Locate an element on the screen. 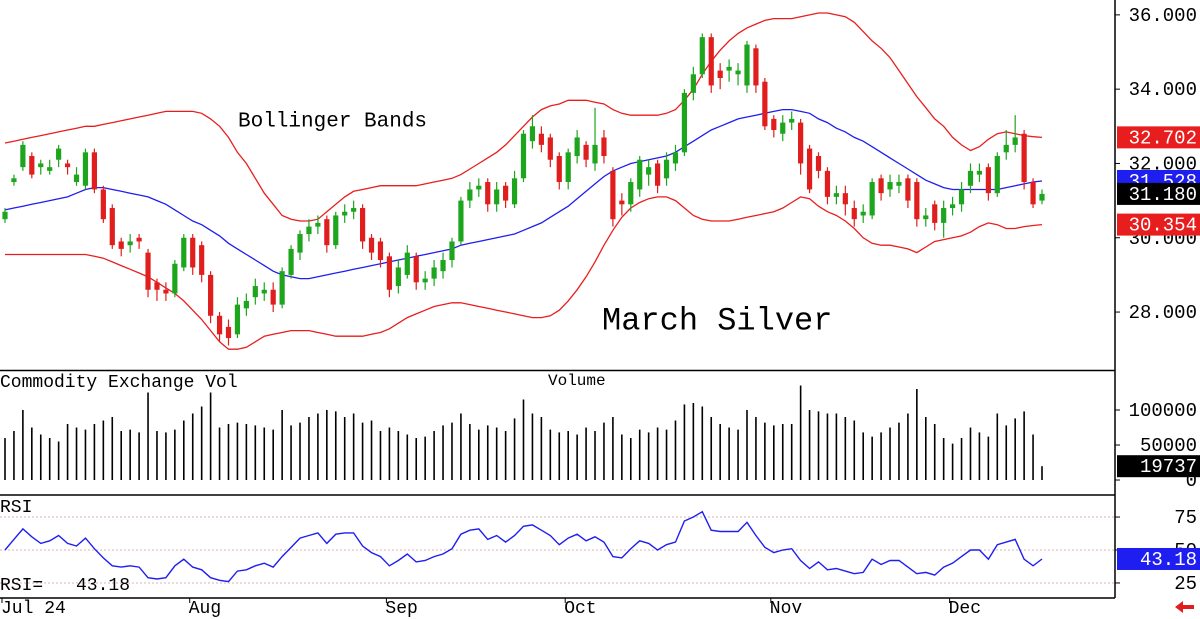 The image size is (1200, 619). lower-band-label-box is located at coordinates (1158, 224).